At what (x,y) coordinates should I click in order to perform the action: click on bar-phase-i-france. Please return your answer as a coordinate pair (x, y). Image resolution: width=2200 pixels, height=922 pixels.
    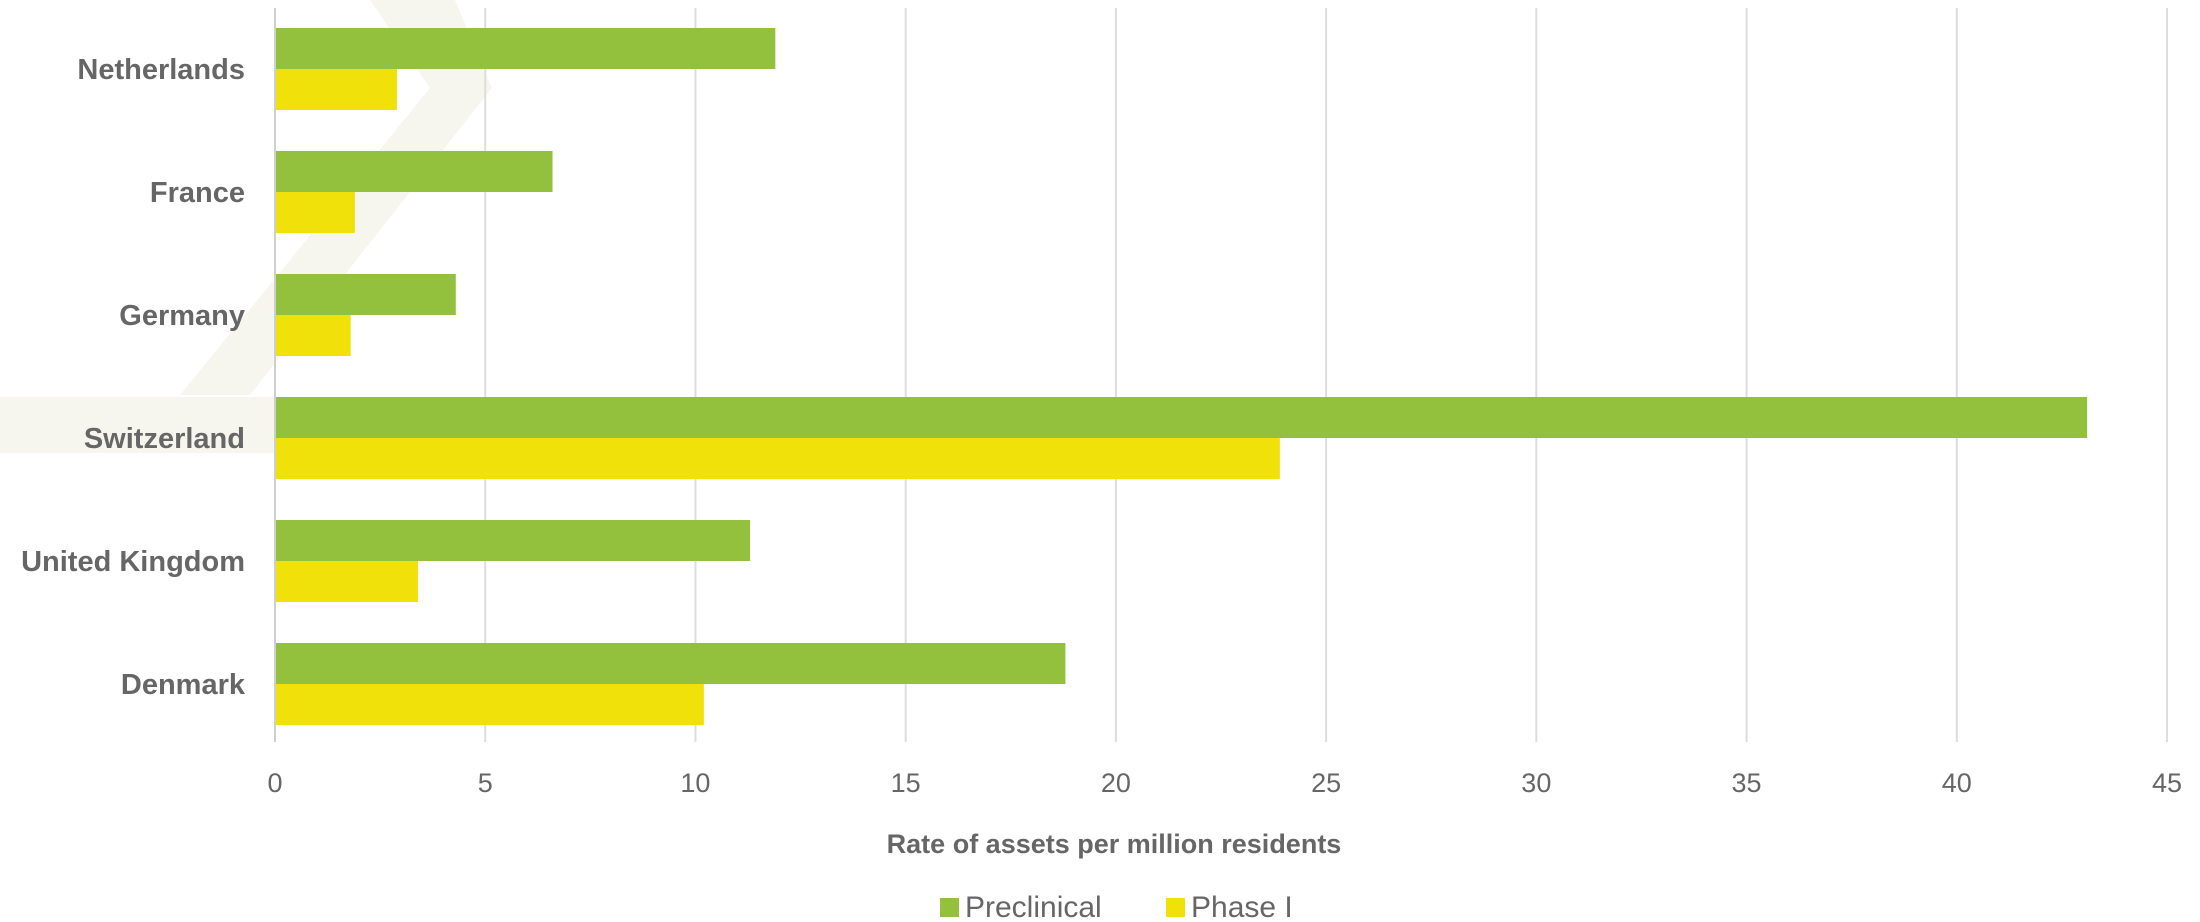
    Looking at the image, I should click on (315, 212).